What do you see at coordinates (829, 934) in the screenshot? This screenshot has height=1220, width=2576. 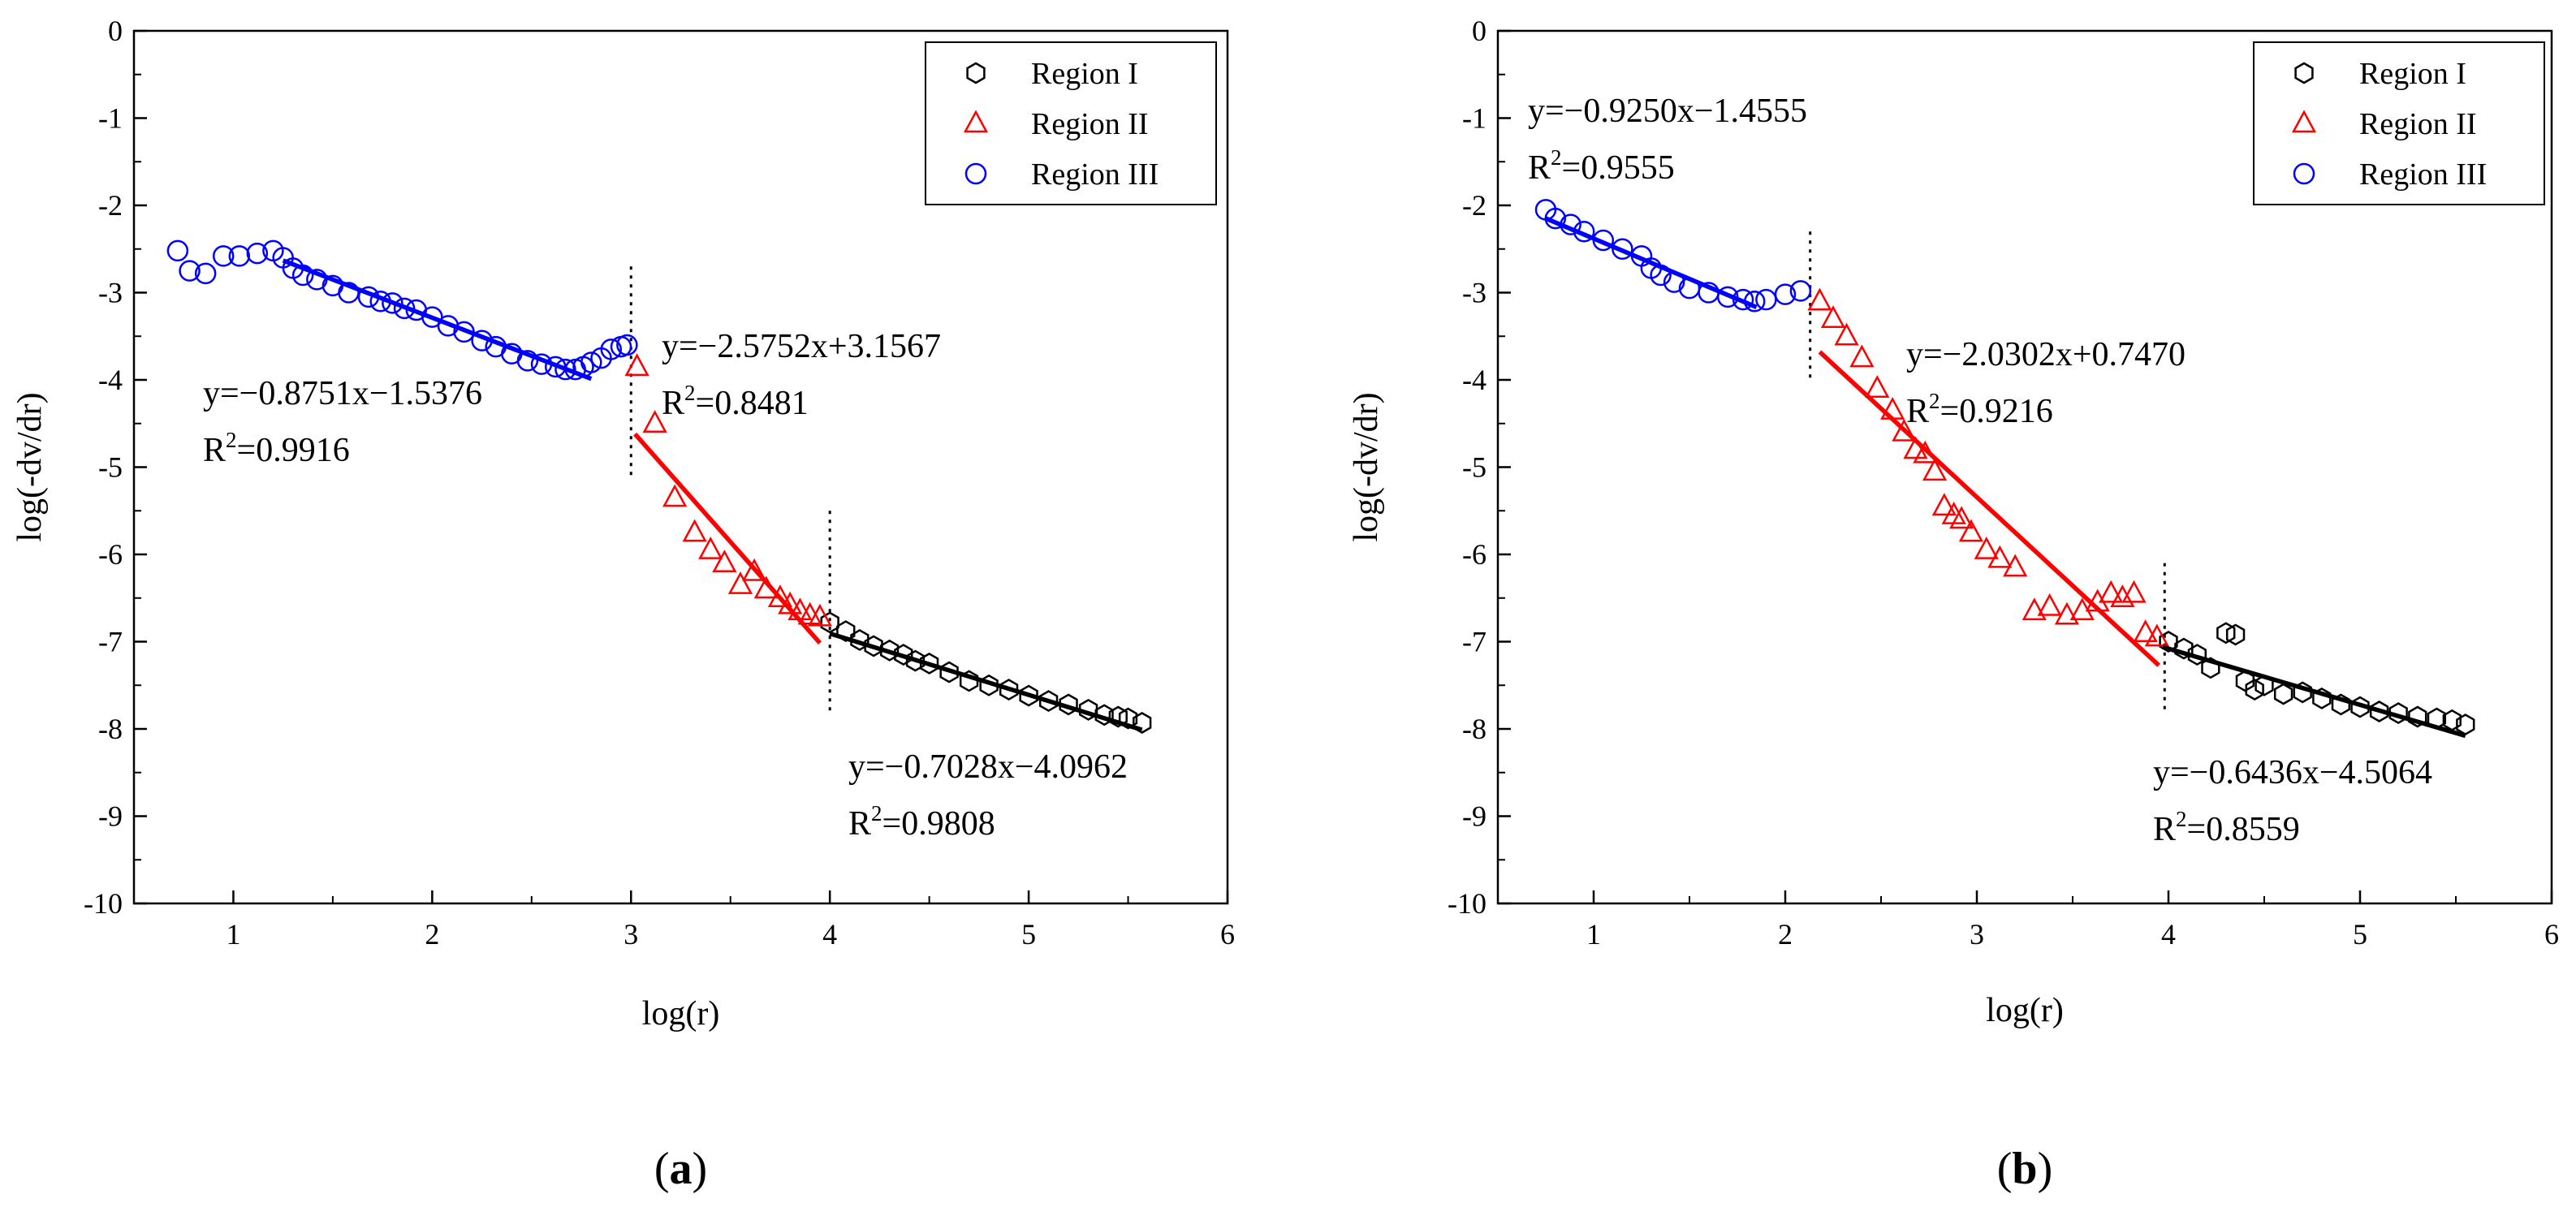 I see `x-tick-label: 4` at bounding box center [829, 934].